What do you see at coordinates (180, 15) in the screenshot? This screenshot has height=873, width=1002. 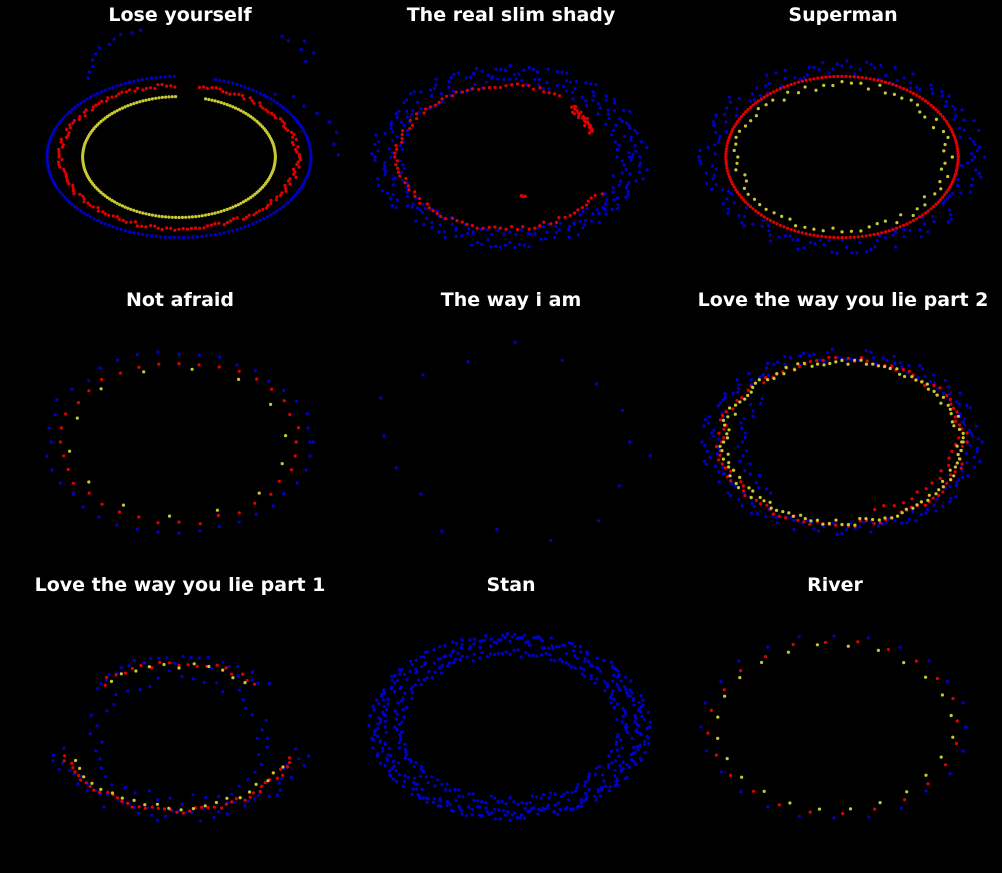 I see `chart-title: Lose yourself` at bounding box center [180, 15].